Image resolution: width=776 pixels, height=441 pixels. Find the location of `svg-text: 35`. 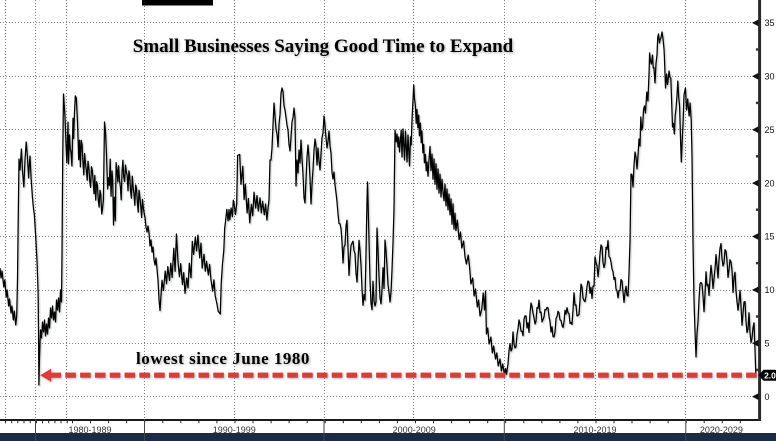

svg-text: 35 is located at coordinates (770, 23).